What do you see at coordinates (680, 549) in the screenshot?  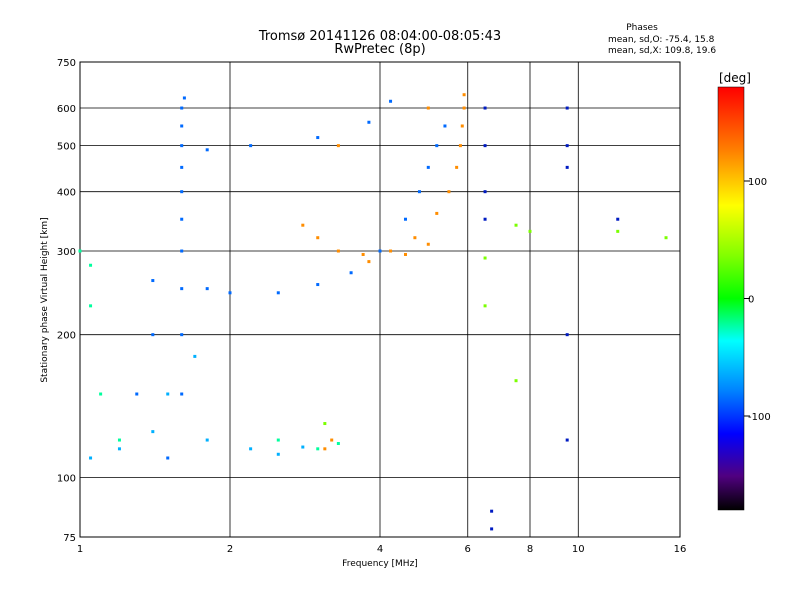 I see `x-tick-label: 16` at bounding box center [680, 549].